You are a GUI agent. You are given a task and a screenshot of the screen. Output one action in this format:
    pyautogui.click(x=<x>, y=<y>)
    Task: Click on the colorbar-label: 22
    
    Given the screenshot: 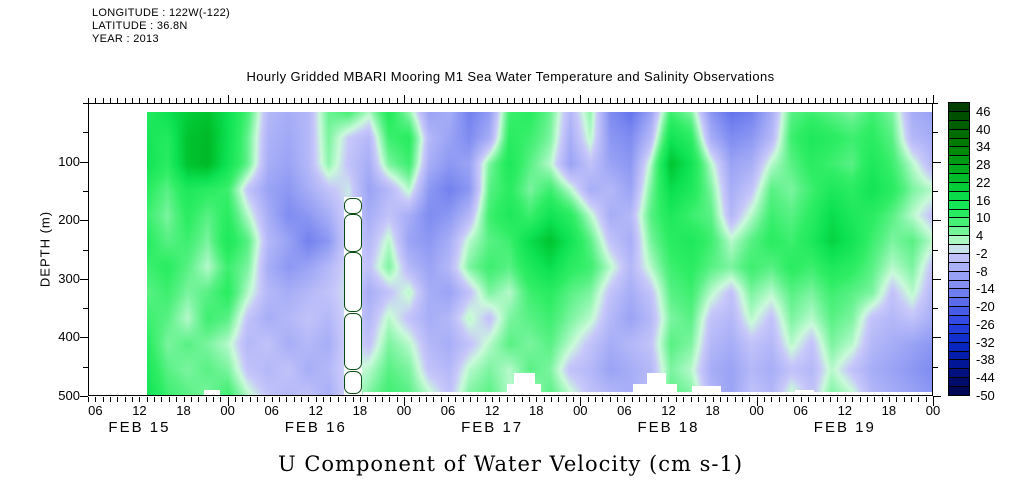 What is the action you would take?
    pyautogui.click(x=983, y=182)
    